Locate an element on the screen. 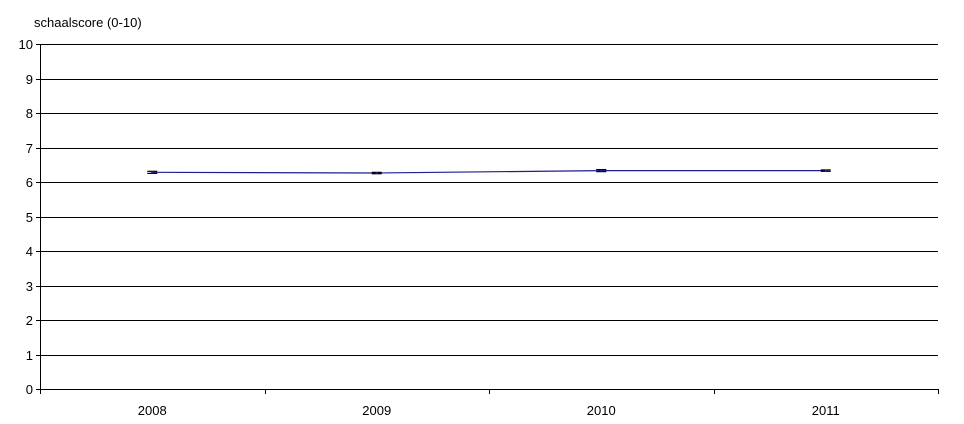  y-tick-labels: 0 1 2 3 4 5 6 7 8 9 10 is located at coordinates (26, 217).